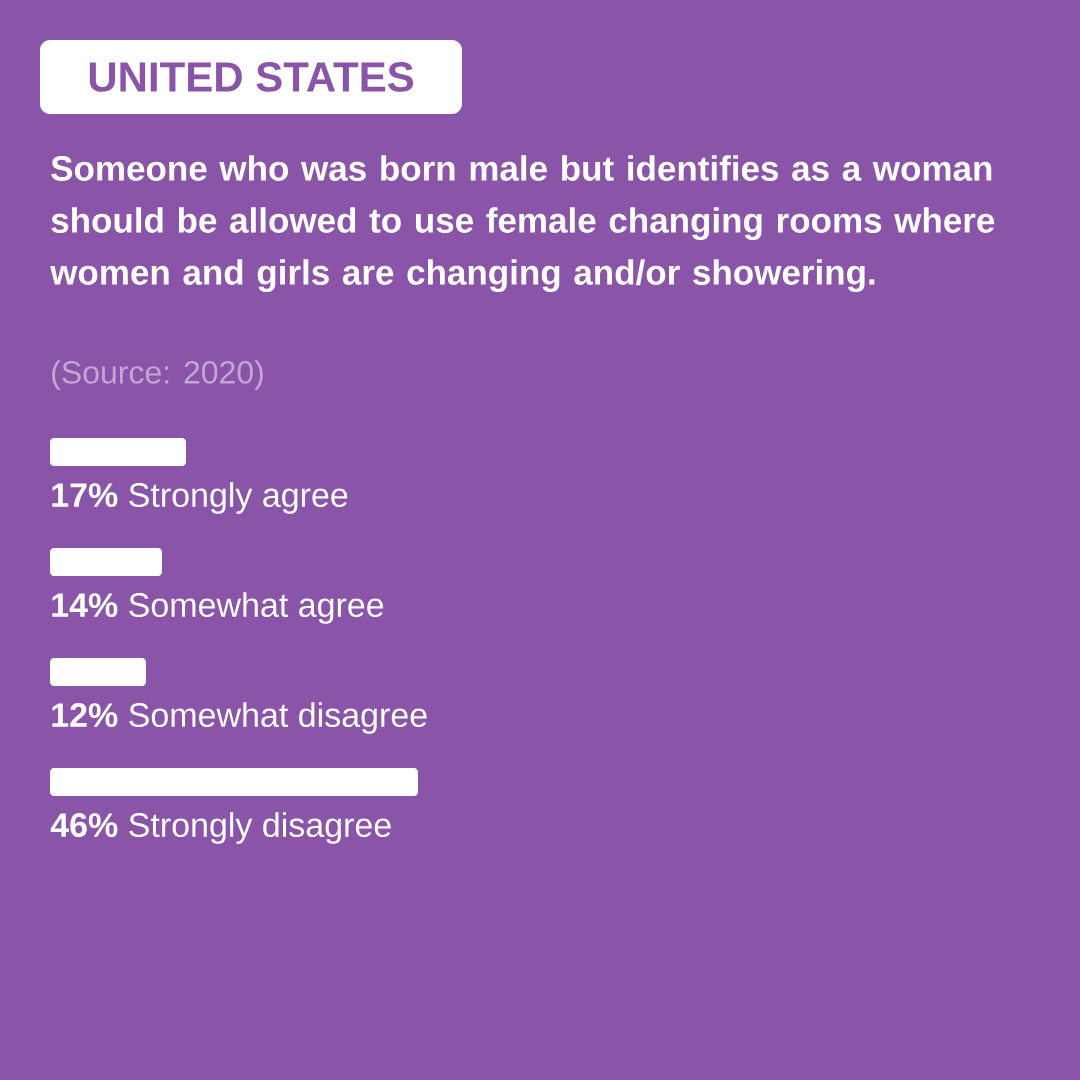 The height and width of the screenshot is (1080, 1080). Describe the element at coordinates (84, 825) in the screenshot. I see `data-label: 46%` at that location.